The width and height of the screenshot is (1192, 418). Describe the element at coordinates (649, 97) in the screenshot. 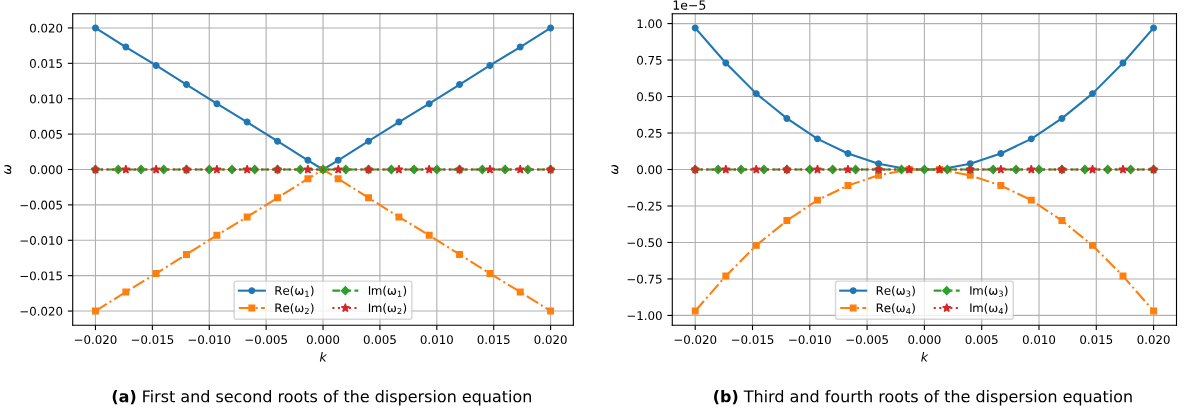

I see `y-tick-label: 0.50` at that location.